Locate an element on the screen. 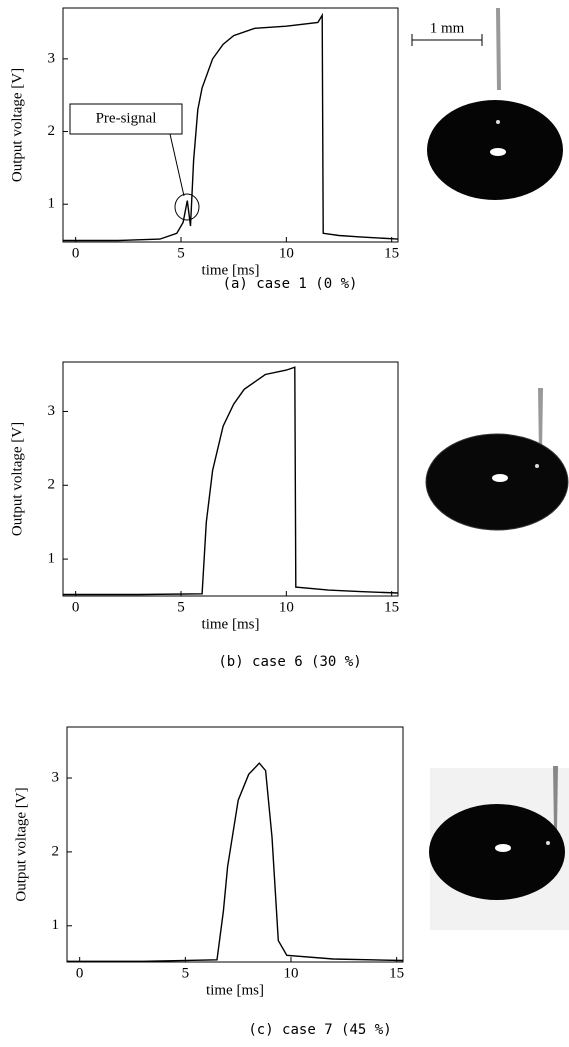  caption: (a) case 1 (0 %) is located at coordinates (290, 284).